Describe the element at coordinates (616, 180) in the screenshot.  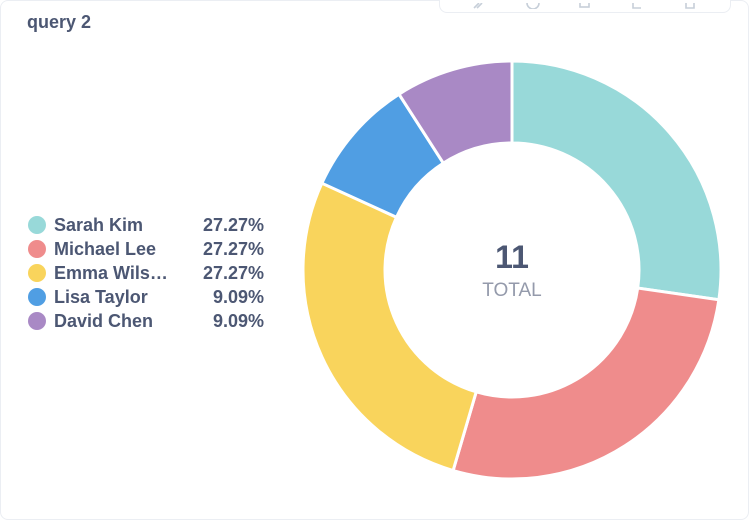
I see `donut-slice-sarah-kim` at that location.